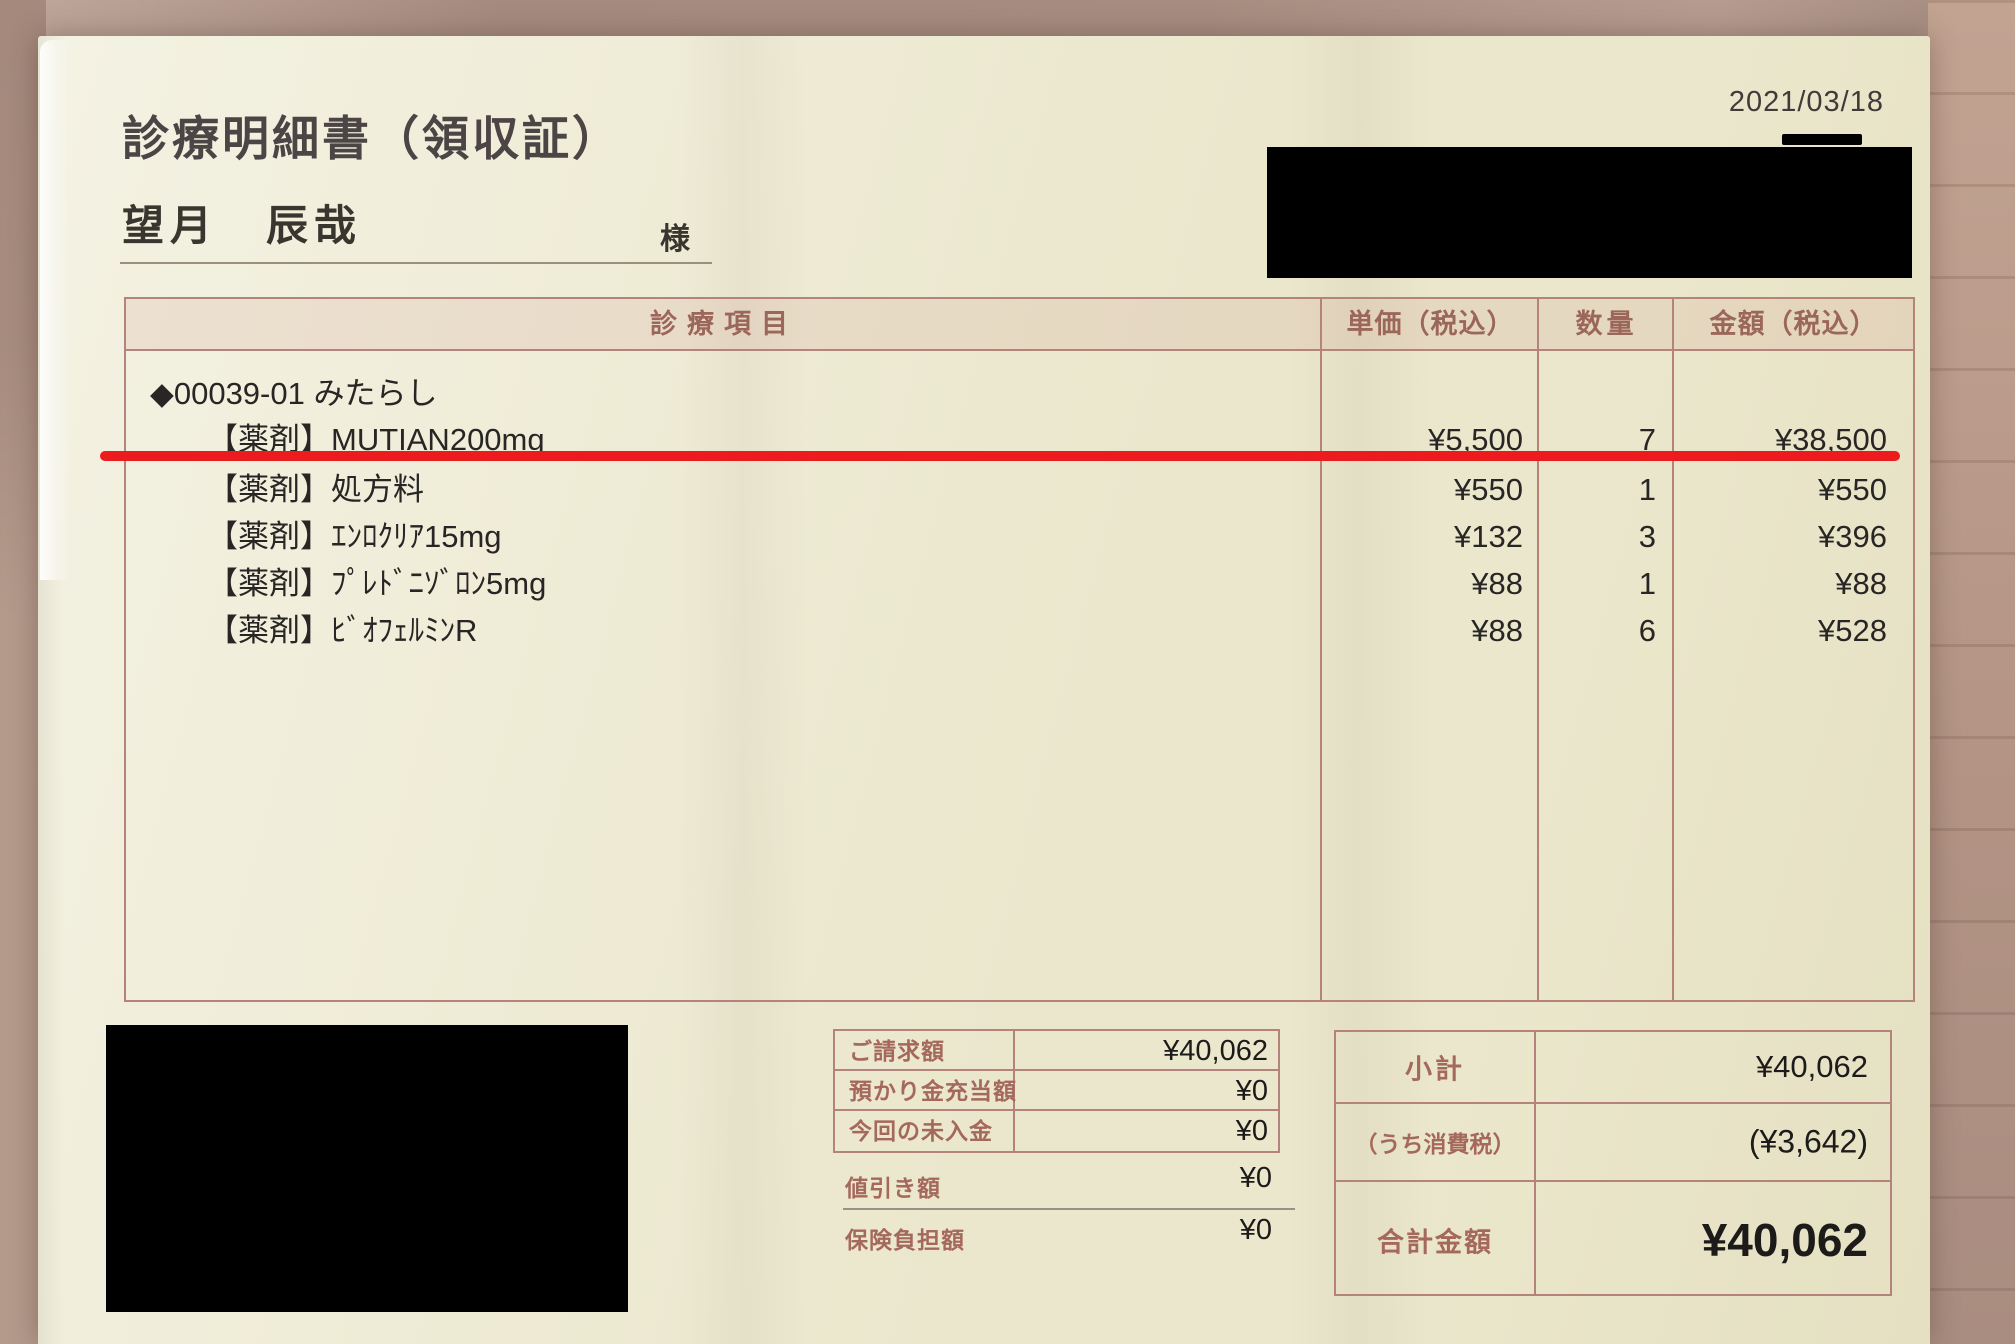  What do you see at coordinates (1019, 584) in the screenshot?
I see `table-row: 【薬剤】ﾌﾟﾚﾄﾞﾆｿﾞﾛﾝ5mg ¥88 1 ¥88` at bounding box center [1019, 584].